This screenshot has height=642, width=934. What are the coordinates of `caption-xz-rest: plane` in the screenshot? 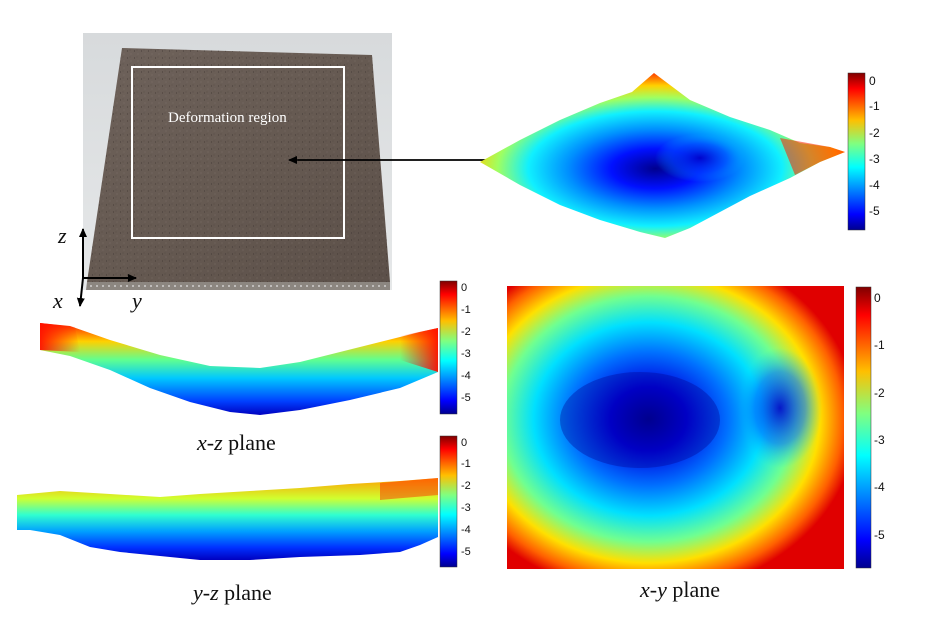 It's located at (249, 442).